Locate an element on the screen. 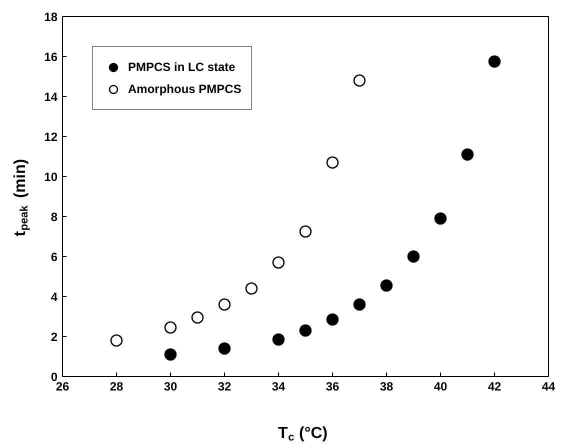  legend-label: PMPCS in LC state is located at coordinates (182, 67).